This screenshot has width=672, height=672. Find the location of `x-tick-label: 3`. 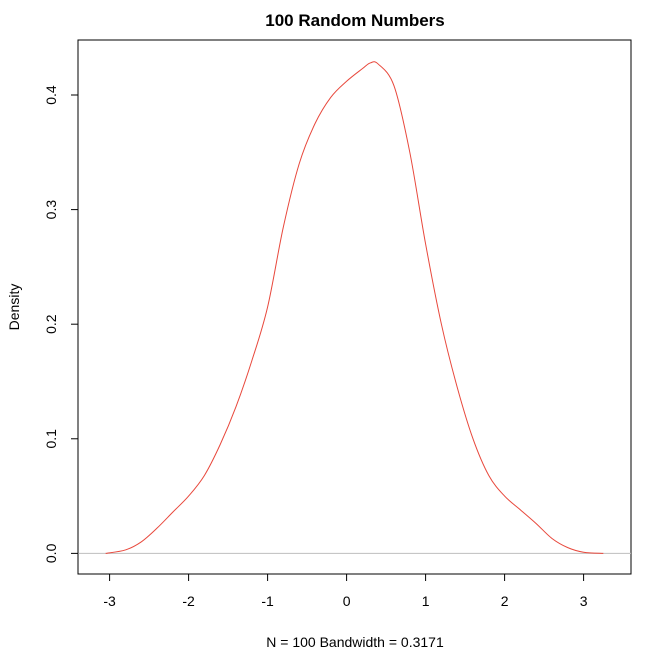

x-tick-label: 3 is located at coordinates (584, 601).